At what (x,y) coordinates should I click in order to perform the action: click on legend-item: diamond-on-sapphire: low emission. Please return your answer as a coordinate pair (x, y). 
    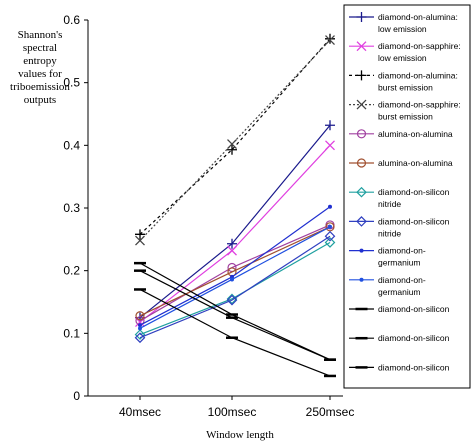
    Looking at the image, I should click on (405, 52).